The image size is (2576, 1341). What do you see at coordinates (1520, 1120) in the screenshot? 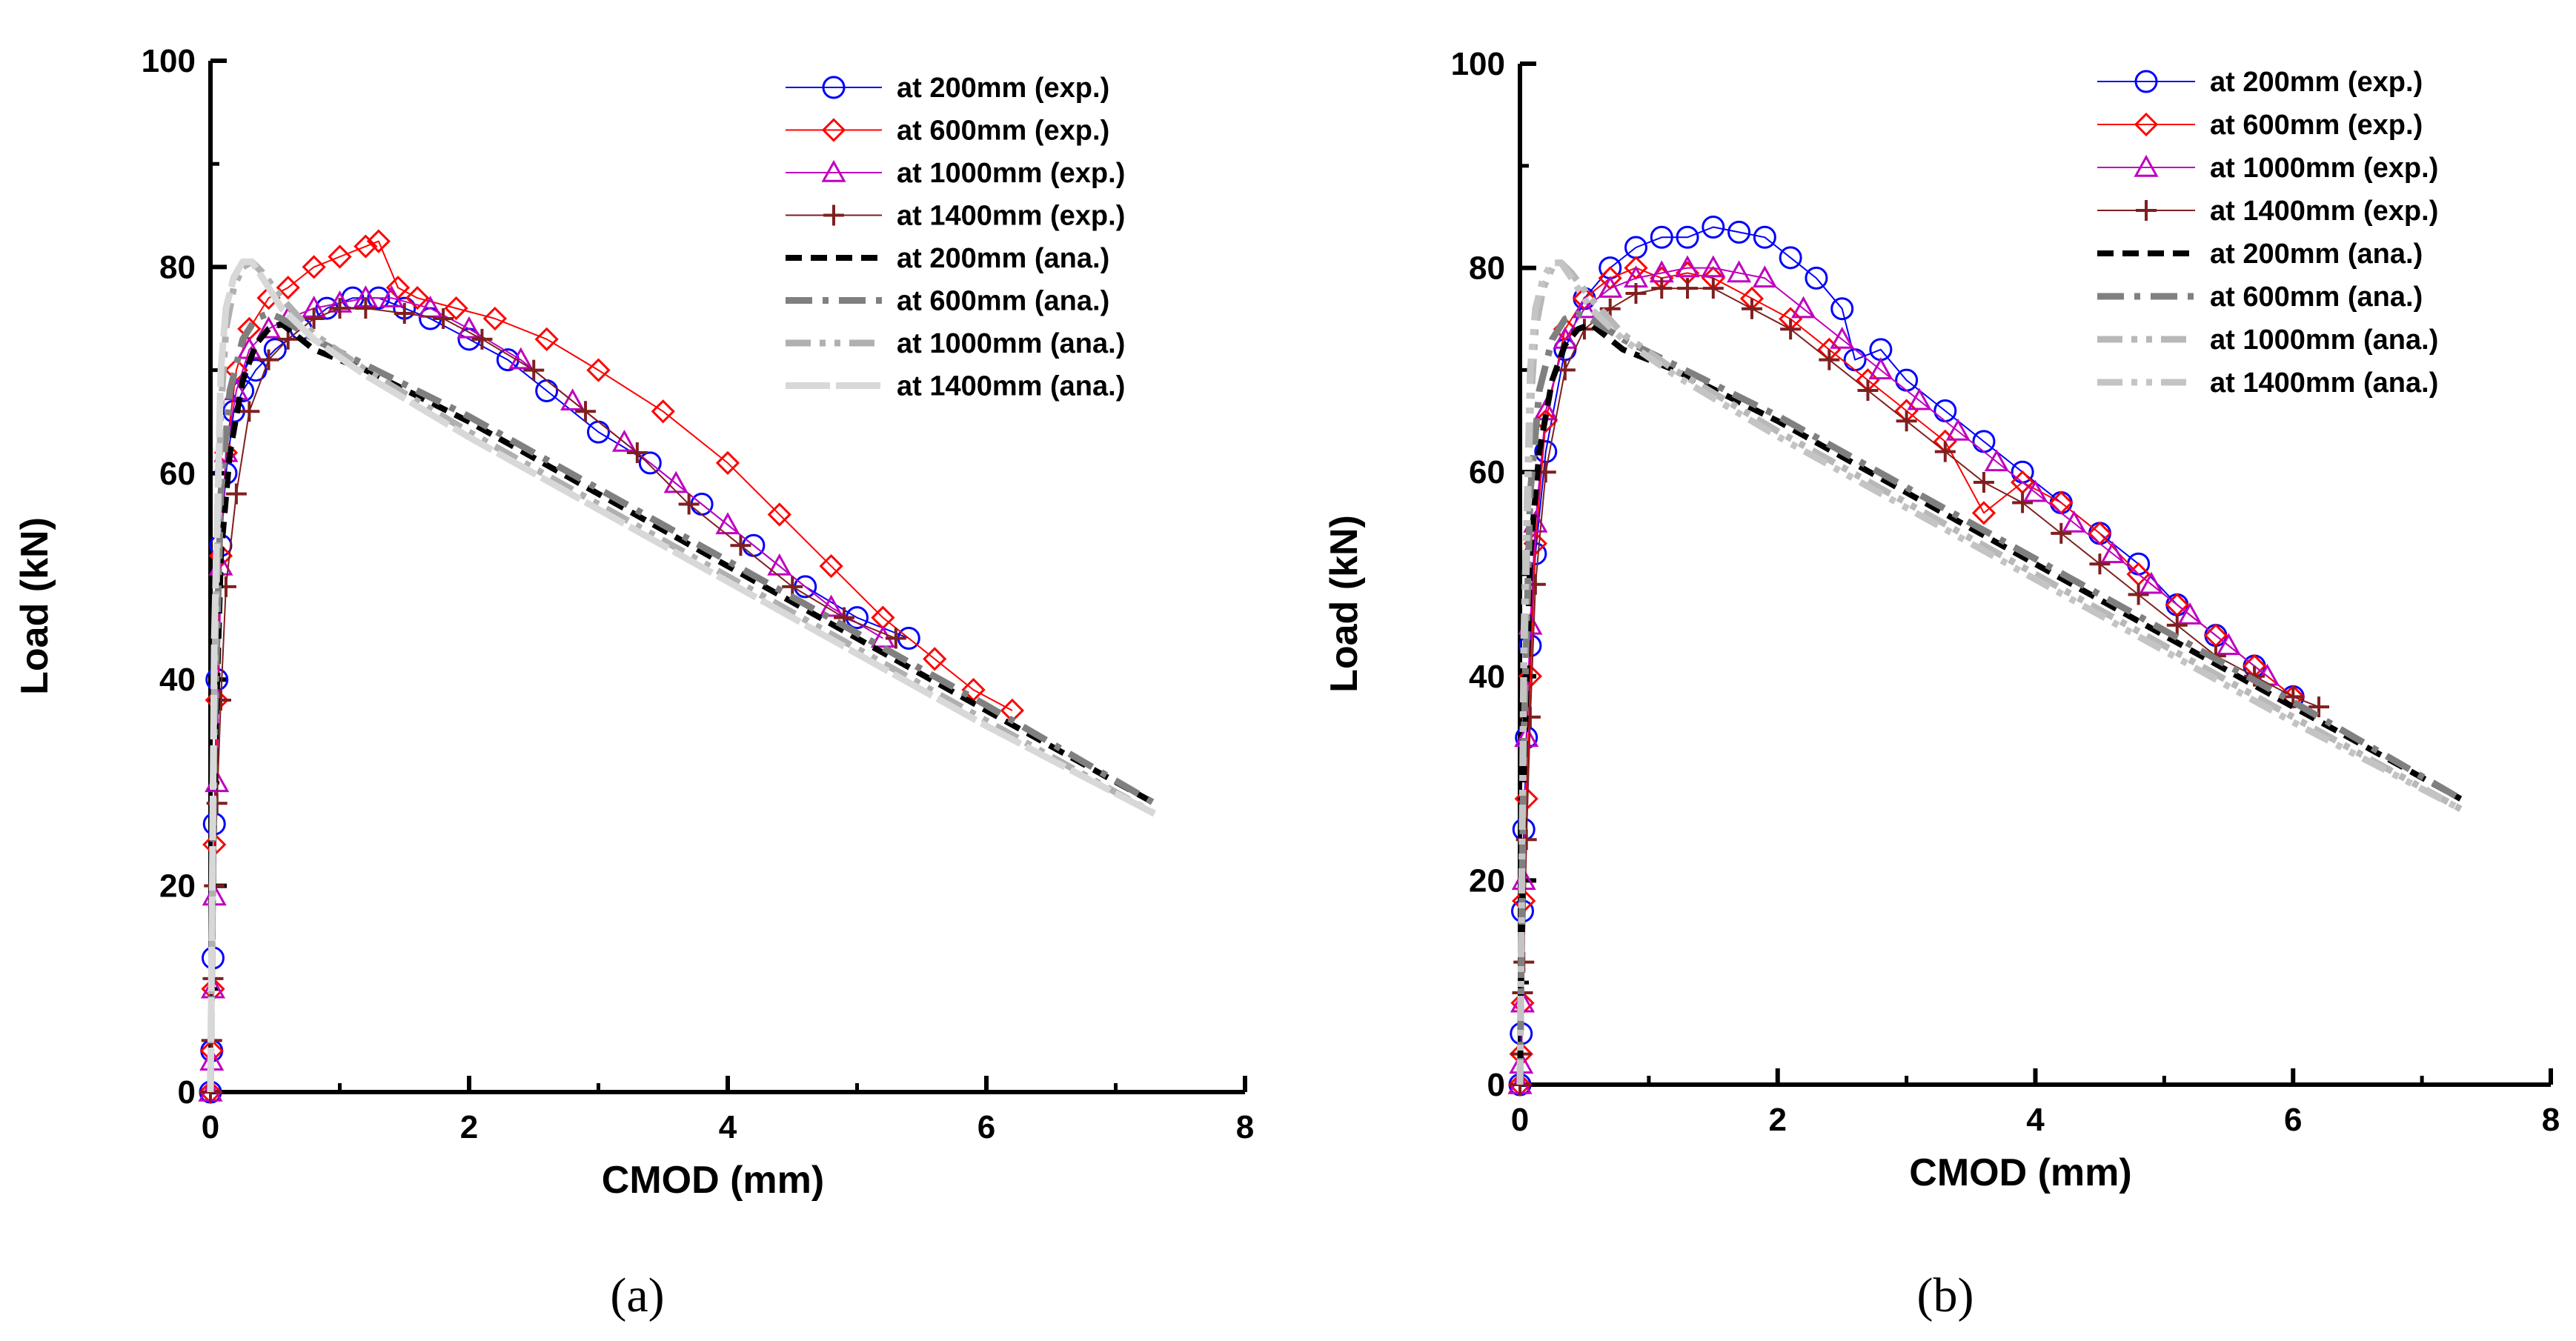
I see `x-tick-label: 0` at bounding box center [1520, 1120].